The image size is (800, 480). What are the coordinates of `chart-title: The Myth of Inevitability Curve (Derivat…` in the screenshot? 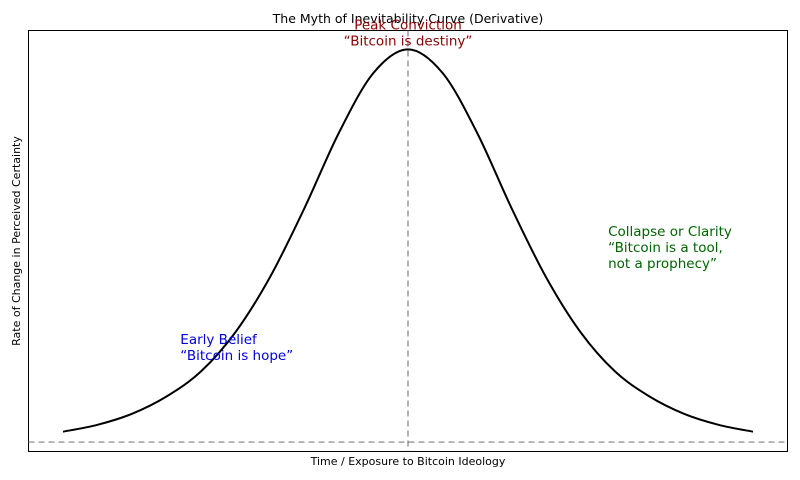 It's located at (408, 18).